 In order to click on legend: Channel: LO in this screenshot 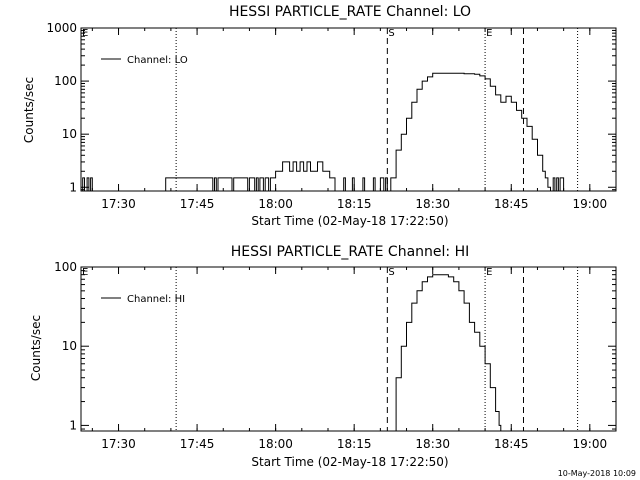, I will do `click(144, 60)`.